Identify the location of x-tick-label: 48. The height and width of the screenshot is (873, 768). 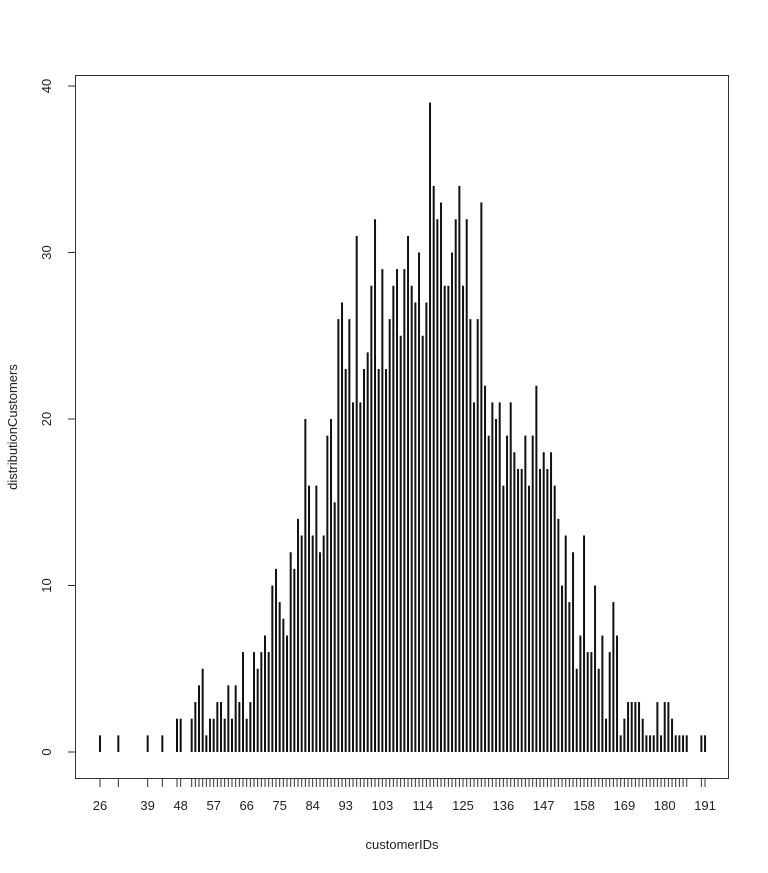
(180, 805).